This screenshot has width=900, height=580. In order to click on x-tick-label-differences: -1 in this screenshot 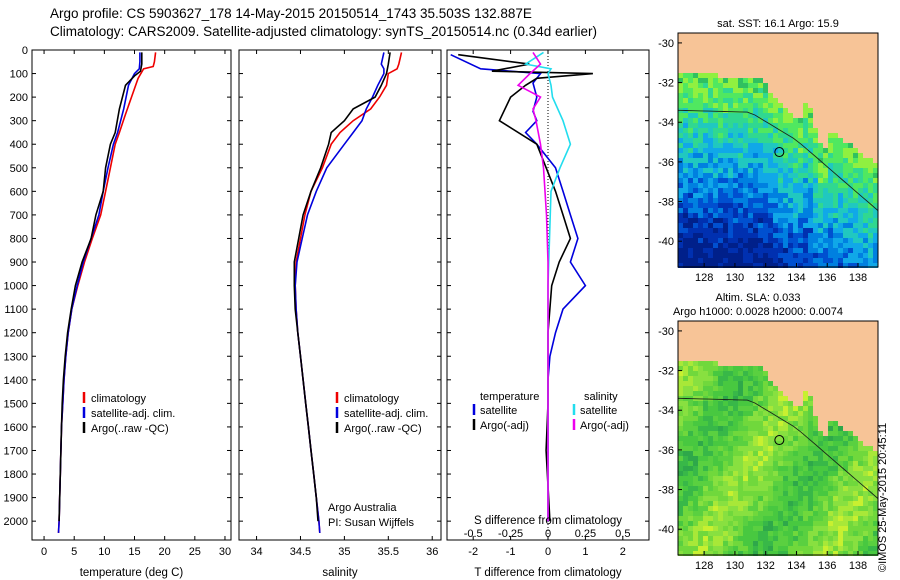, I will do `click(511, 552)`.